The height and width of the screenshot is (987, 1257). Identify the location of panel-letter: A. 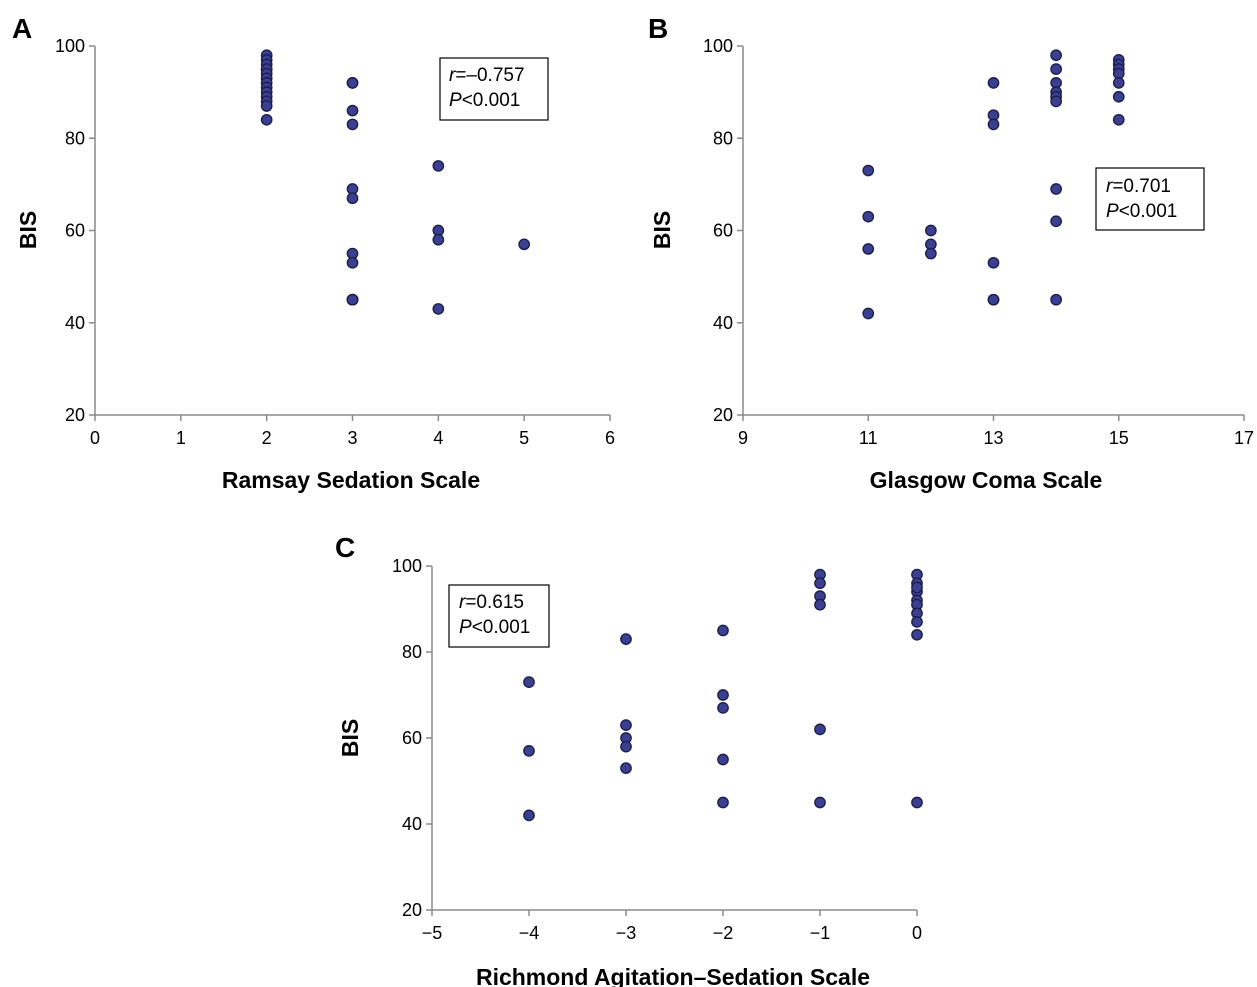
(22, 28).